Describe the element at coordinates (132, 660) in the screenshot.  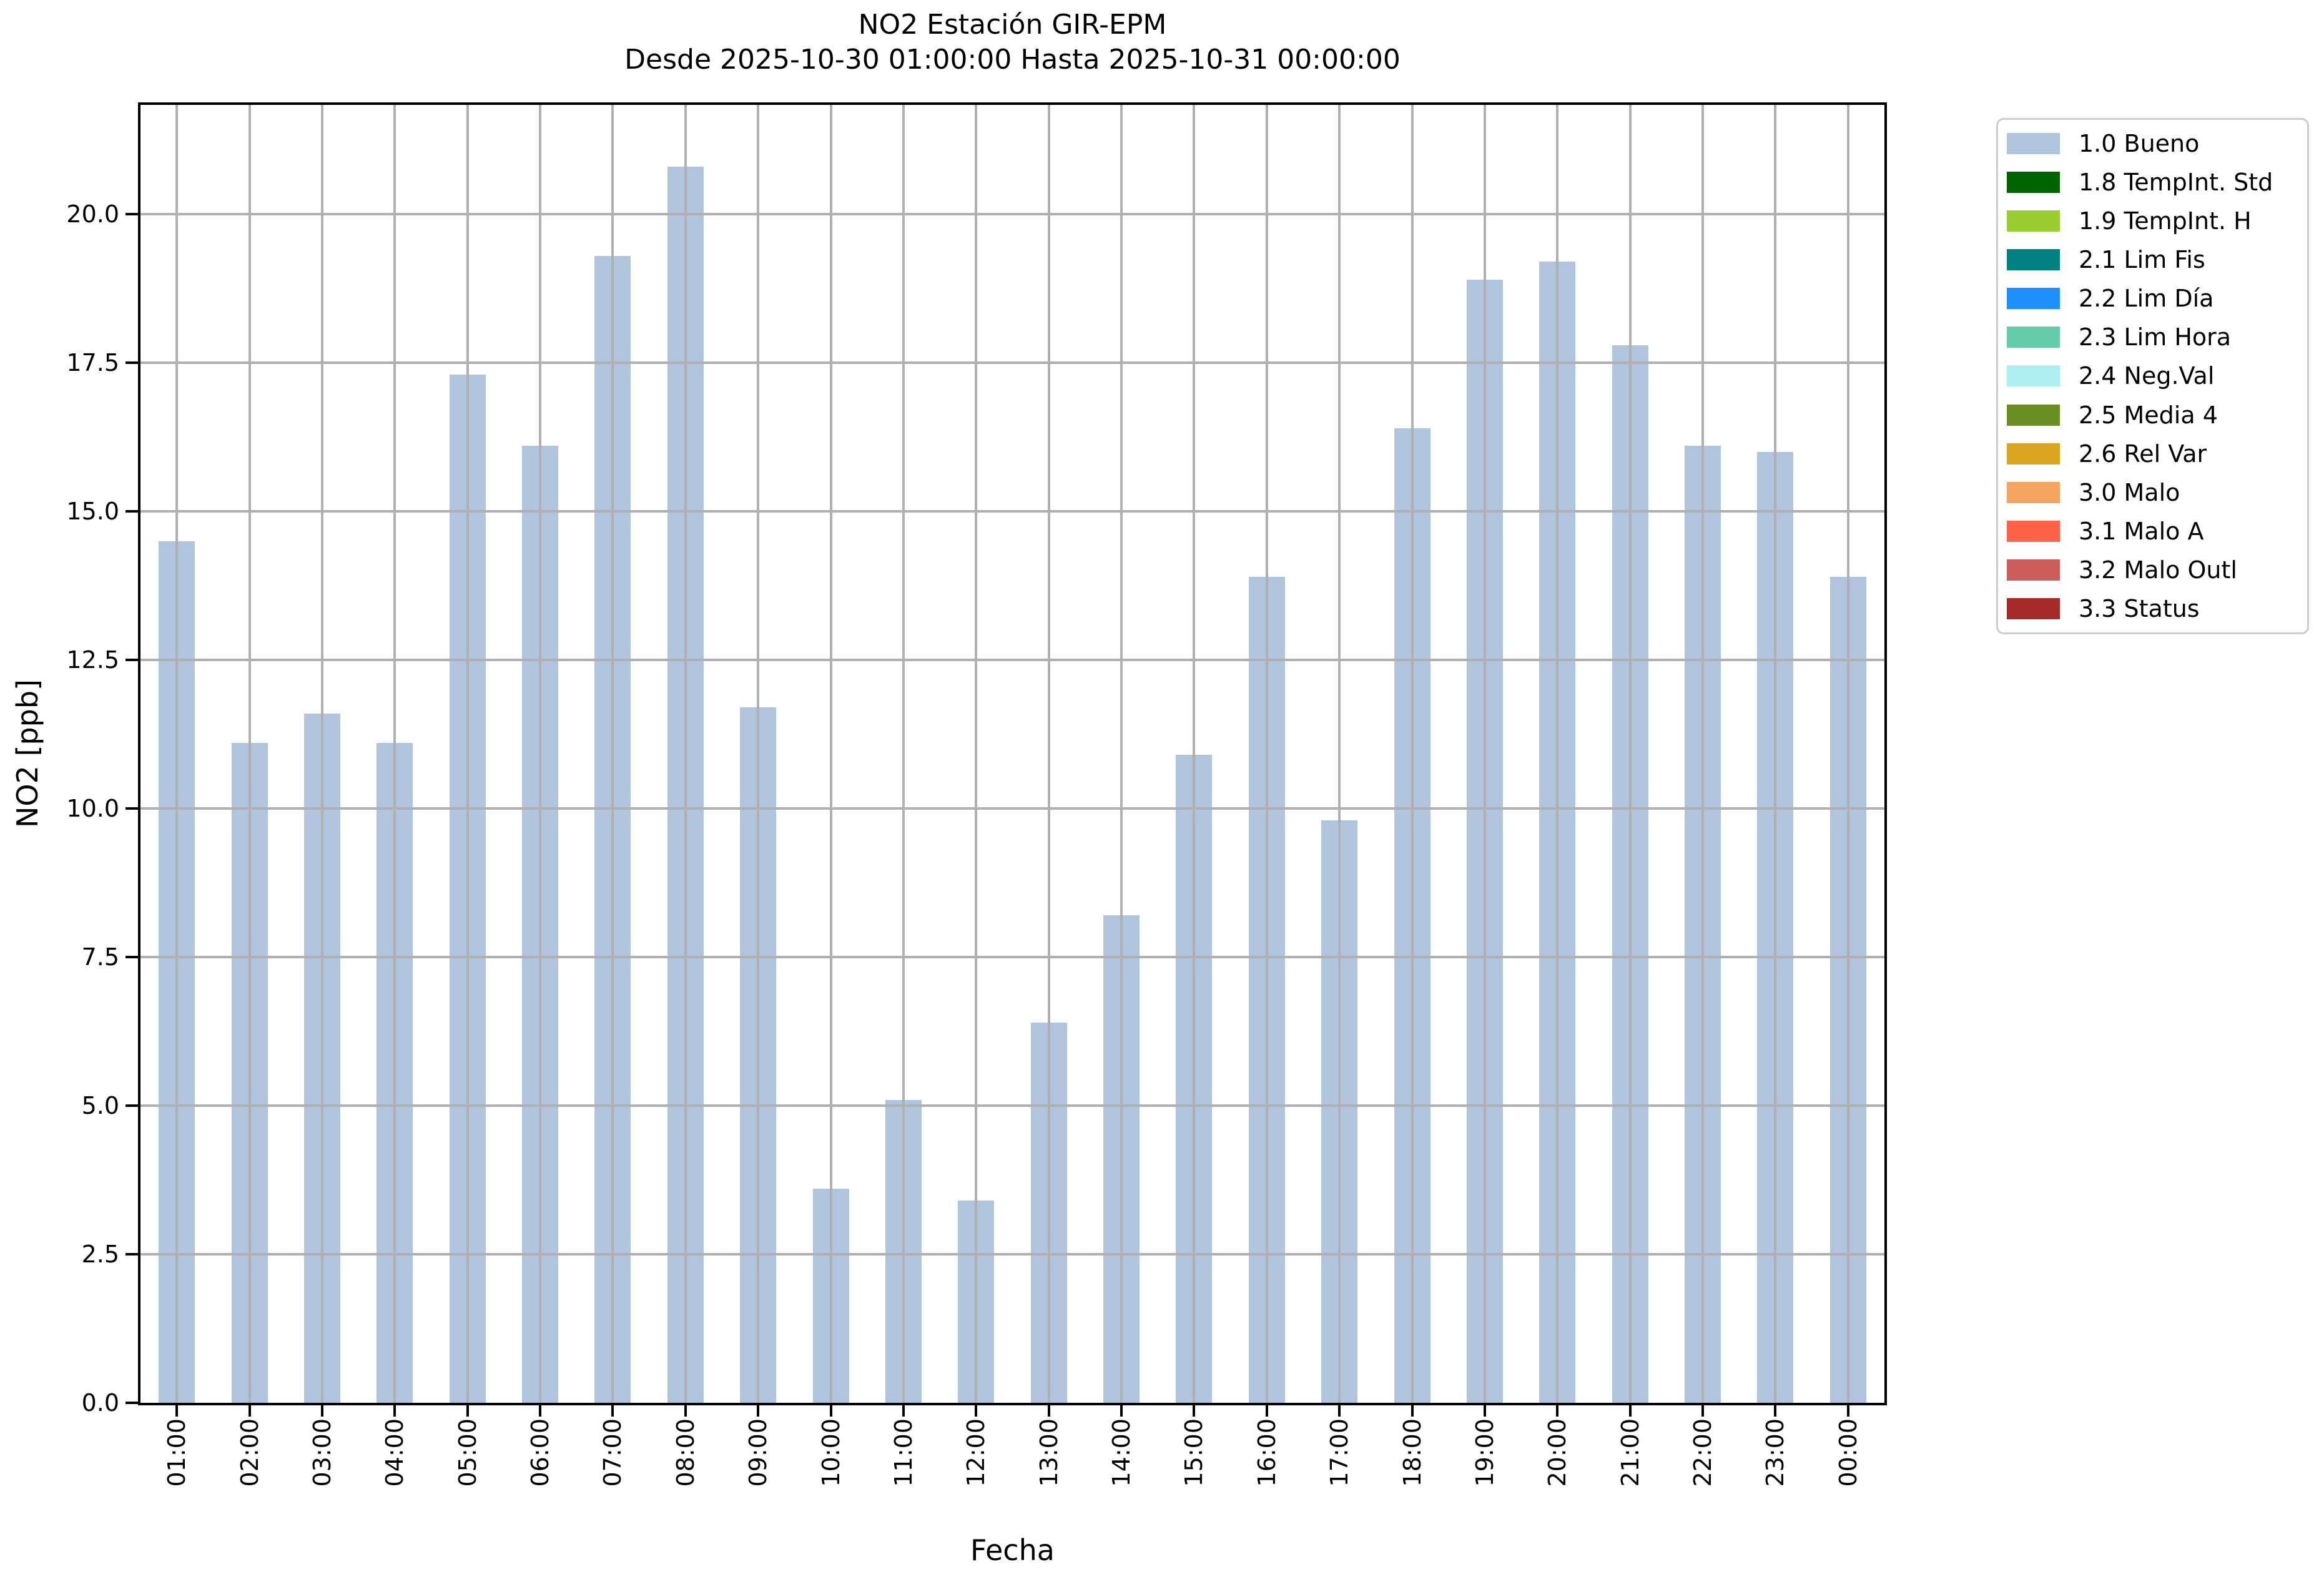
I see `y-tick-12.5` at that location.